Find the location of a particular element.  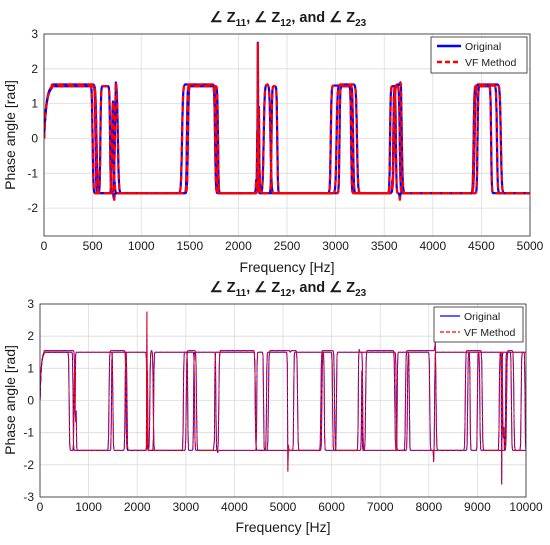

bottom-chart-y-tick-label: 1 is located at coordinates (30, 368).